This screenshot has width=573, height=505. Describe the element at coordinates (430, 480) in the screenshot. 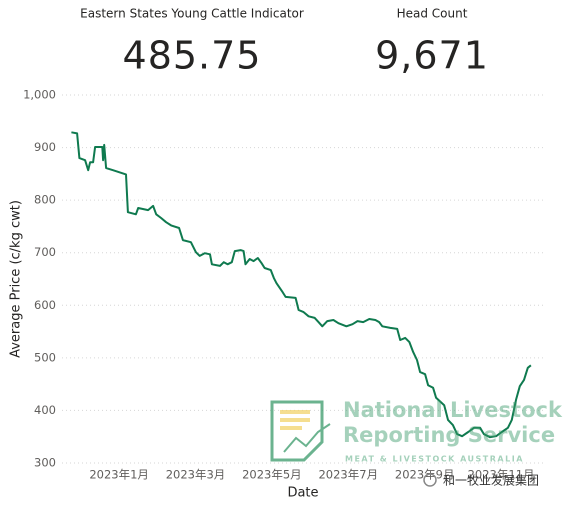

I see `wechat-icon` at that location.